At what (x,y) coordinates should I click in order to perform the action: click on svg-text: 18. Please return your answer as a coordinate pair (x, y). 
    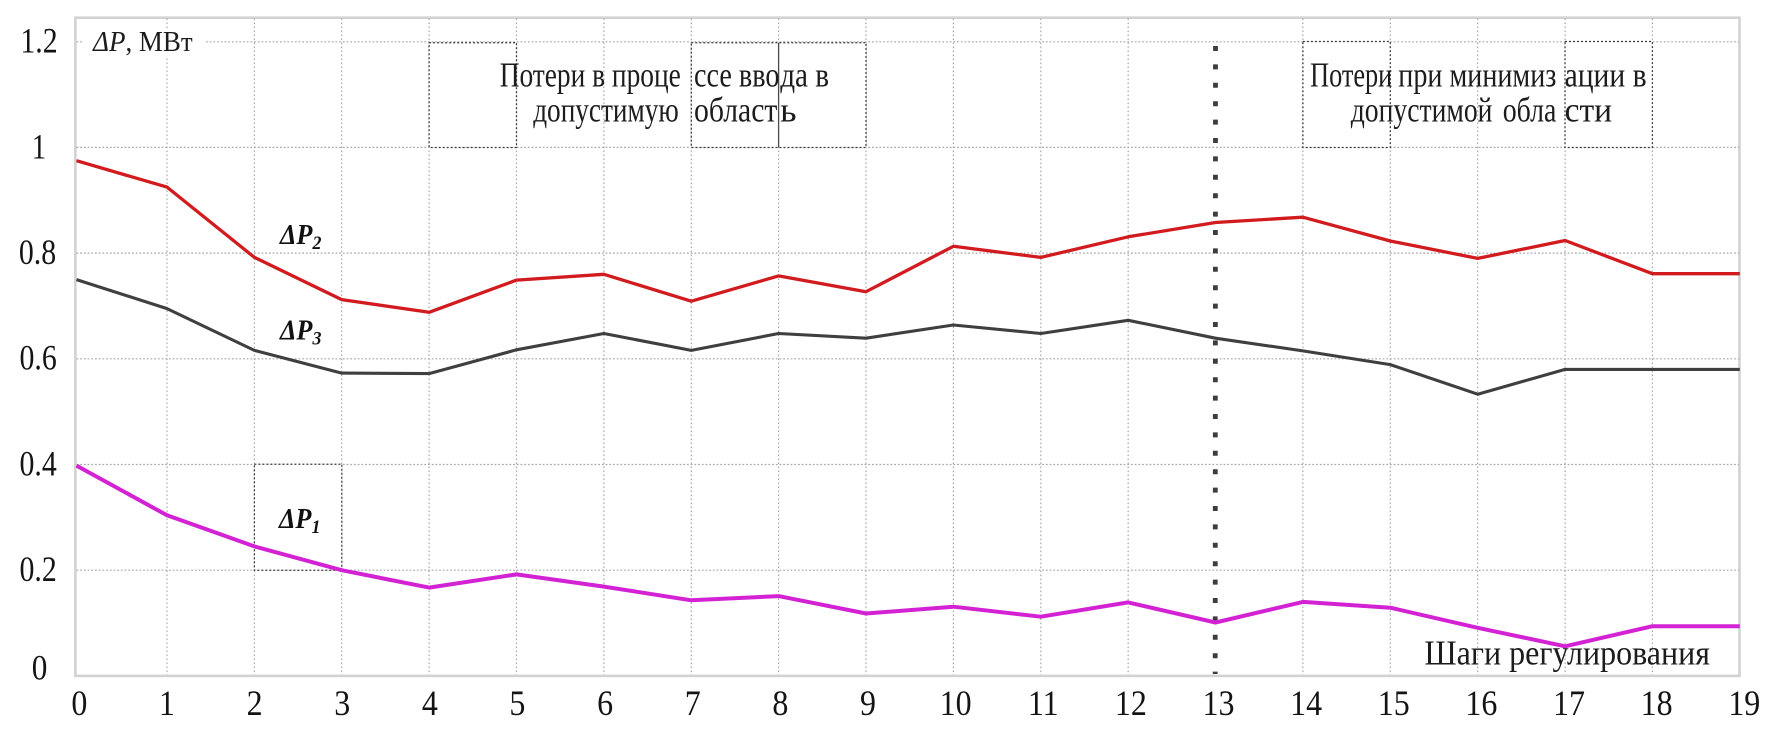
    Looking at the image, I should click on (1657, 704).